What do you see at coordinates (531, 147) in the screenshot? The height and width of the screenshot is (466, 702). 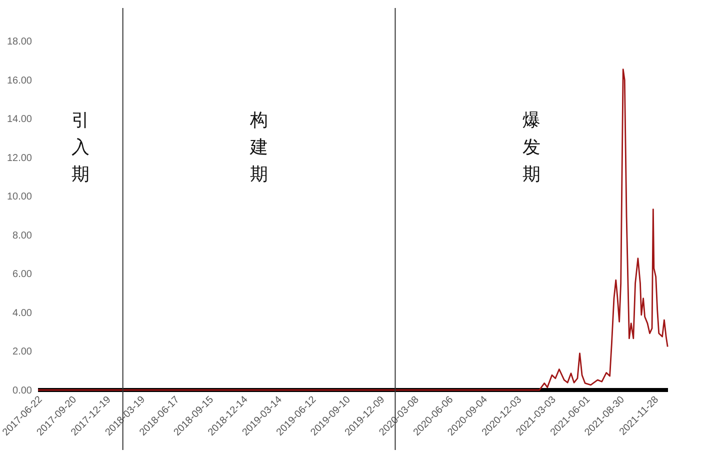 I see `annotation: 爆发期` at bounding box center [531, 147].